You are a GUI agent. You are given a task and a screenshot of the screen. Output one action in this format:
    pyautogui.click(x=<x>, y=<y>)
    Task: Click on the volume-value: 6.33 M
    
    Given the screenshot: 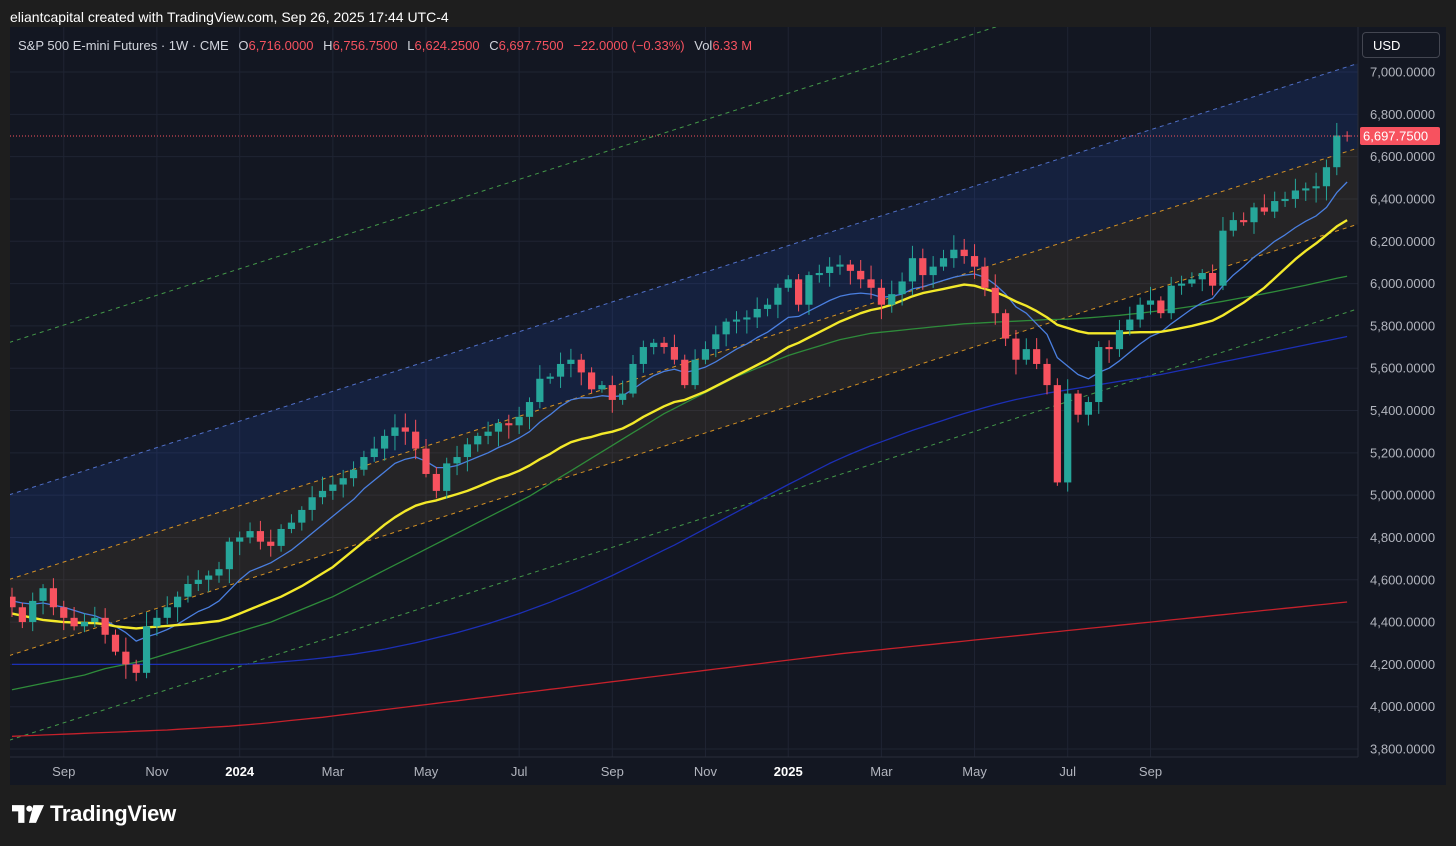 What is the action you would take?
    pyautogui.click(x=732, y=45)
    